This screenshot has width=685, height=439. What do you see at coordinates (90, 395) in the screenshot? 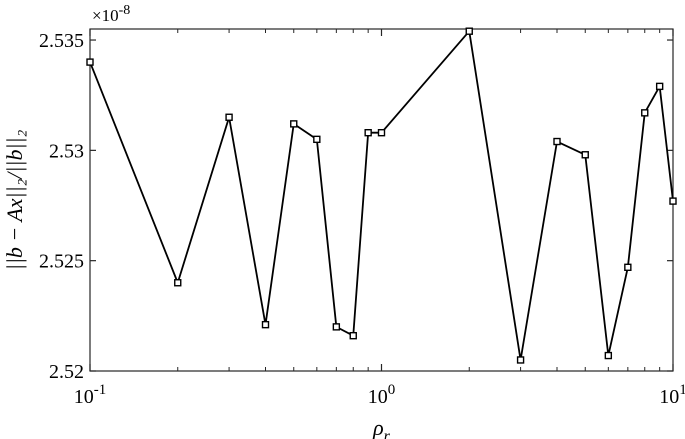
I see `x-tick-label: 10⁻¹` at bounding box center [90, 395].